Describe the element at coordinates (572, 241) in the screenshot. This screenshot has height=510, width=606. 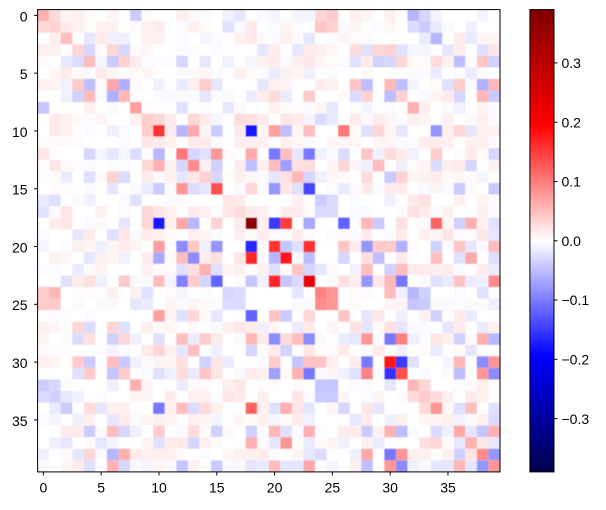
I see `svg-text: 0.0` at that location.